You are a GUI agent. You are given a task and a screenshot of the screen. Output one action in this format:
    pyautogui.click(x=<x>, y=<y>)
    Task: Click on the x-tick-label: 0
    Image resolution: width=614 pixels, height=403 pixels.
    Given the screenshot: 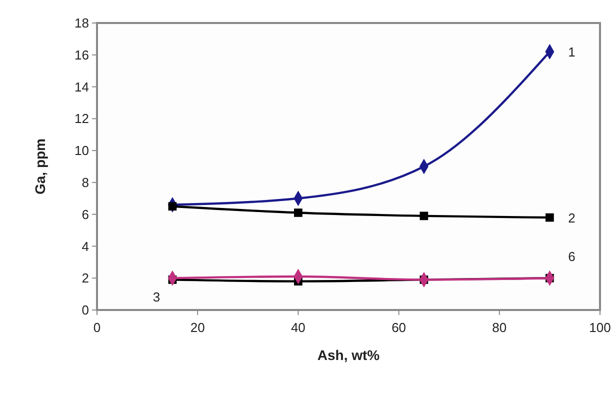 What is the action you would take?
    pyautogui.click(x=97, y=327)
    